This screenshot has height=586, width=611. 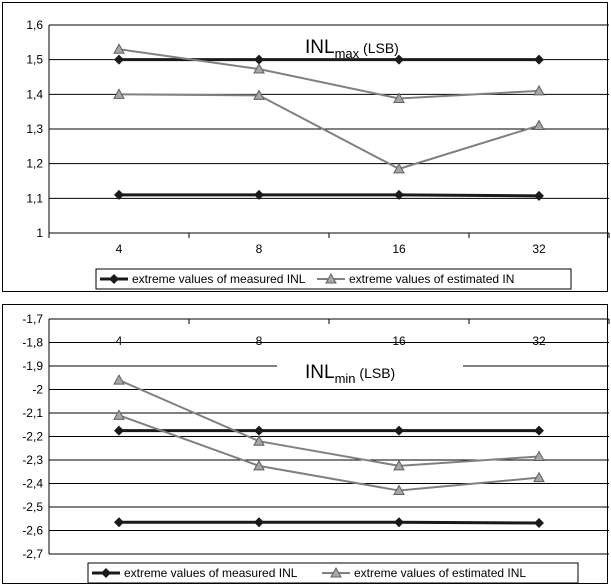 I want to click on y-tick-label-max-6: 1,6, so click(x=34, y=25).